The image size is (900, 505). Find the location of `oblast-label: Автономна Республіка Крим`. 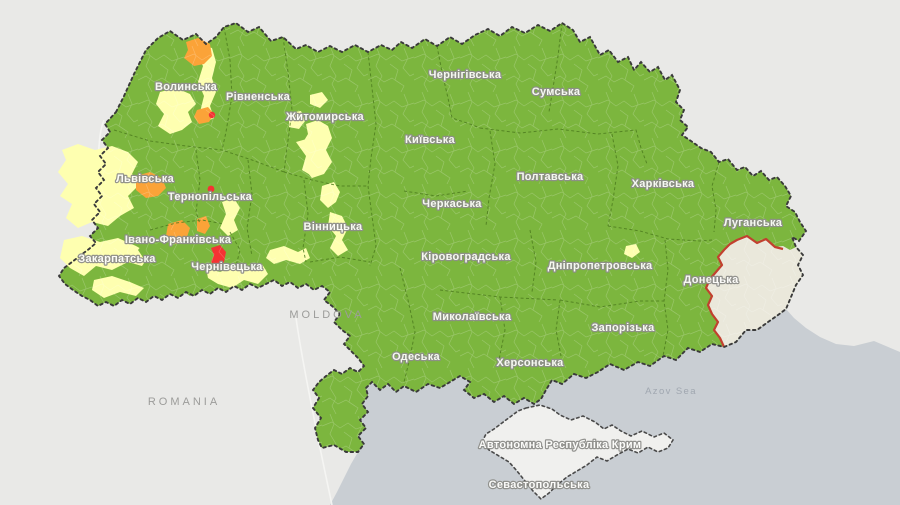

oblast-label: Автономна Республіка Крим is located at coordinates (560, 445).